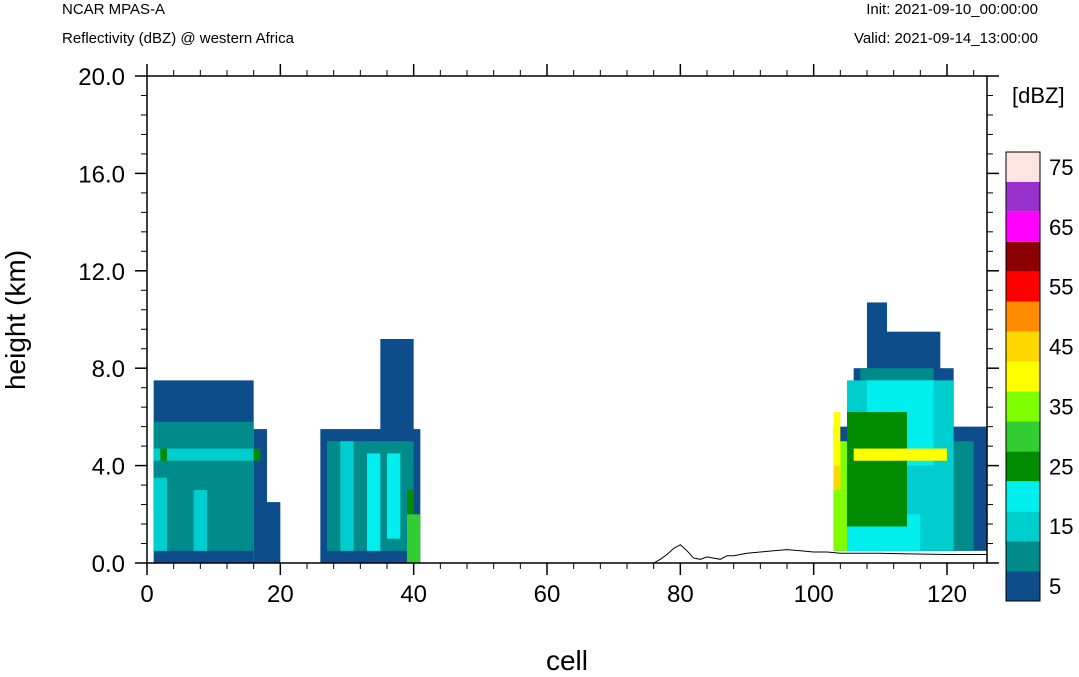 Image resolution: width=1079 pixels, height=677 pixels. I want to click on y-tick-label: 0.0, so click(108, 564).